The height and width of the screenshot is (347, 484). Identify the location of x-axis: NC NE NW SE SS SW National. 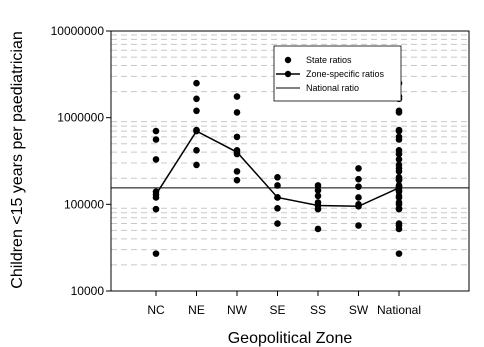
(284, 304).